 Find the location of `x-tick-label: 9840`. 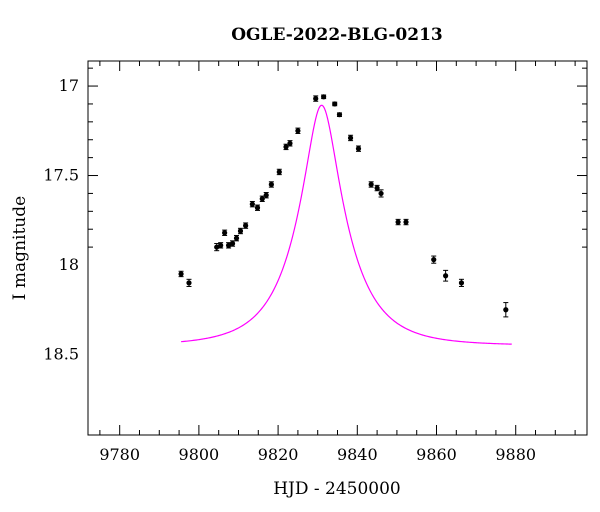

x-tick-label: 9840 is located at coordinates (357, 454).